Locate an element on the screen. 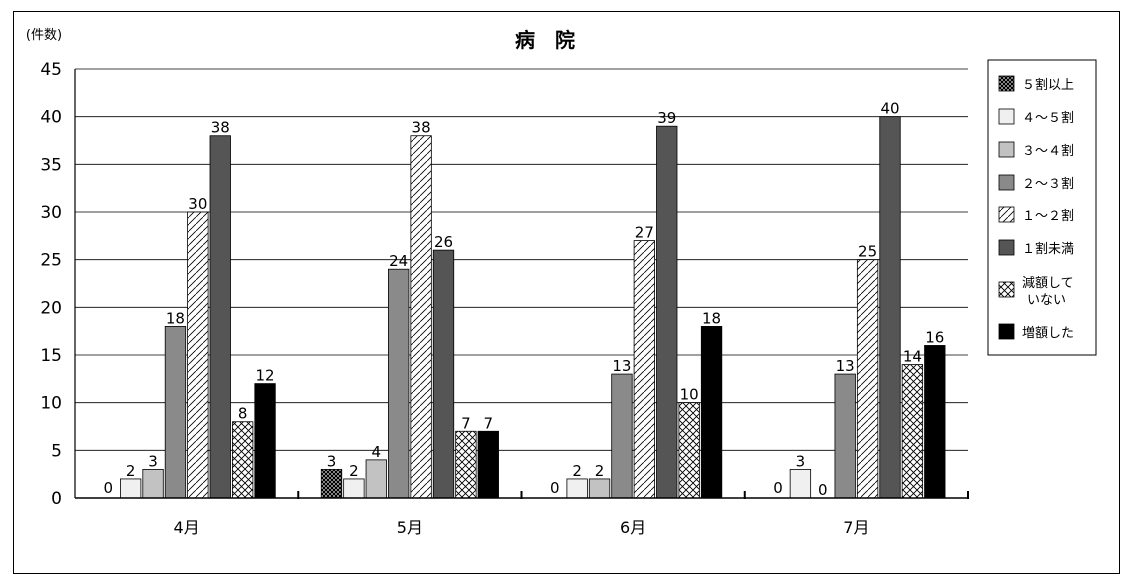 The width and height of the screenshot is (1137, 588). y-tick-label: 15 is located at coordinates (51, 356).